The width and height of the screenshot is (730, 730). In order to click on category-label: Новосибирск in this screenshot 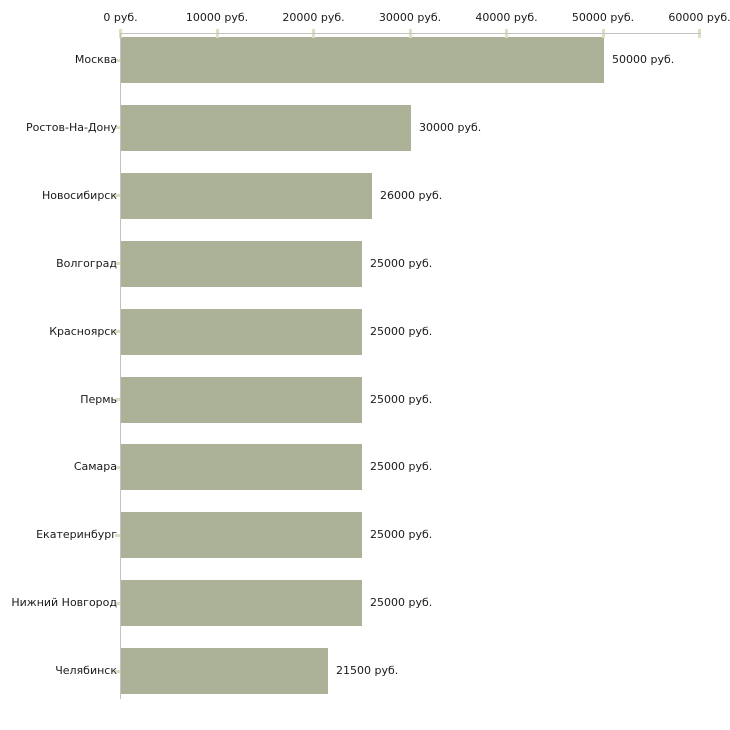, I will do `click(79, 195)`.